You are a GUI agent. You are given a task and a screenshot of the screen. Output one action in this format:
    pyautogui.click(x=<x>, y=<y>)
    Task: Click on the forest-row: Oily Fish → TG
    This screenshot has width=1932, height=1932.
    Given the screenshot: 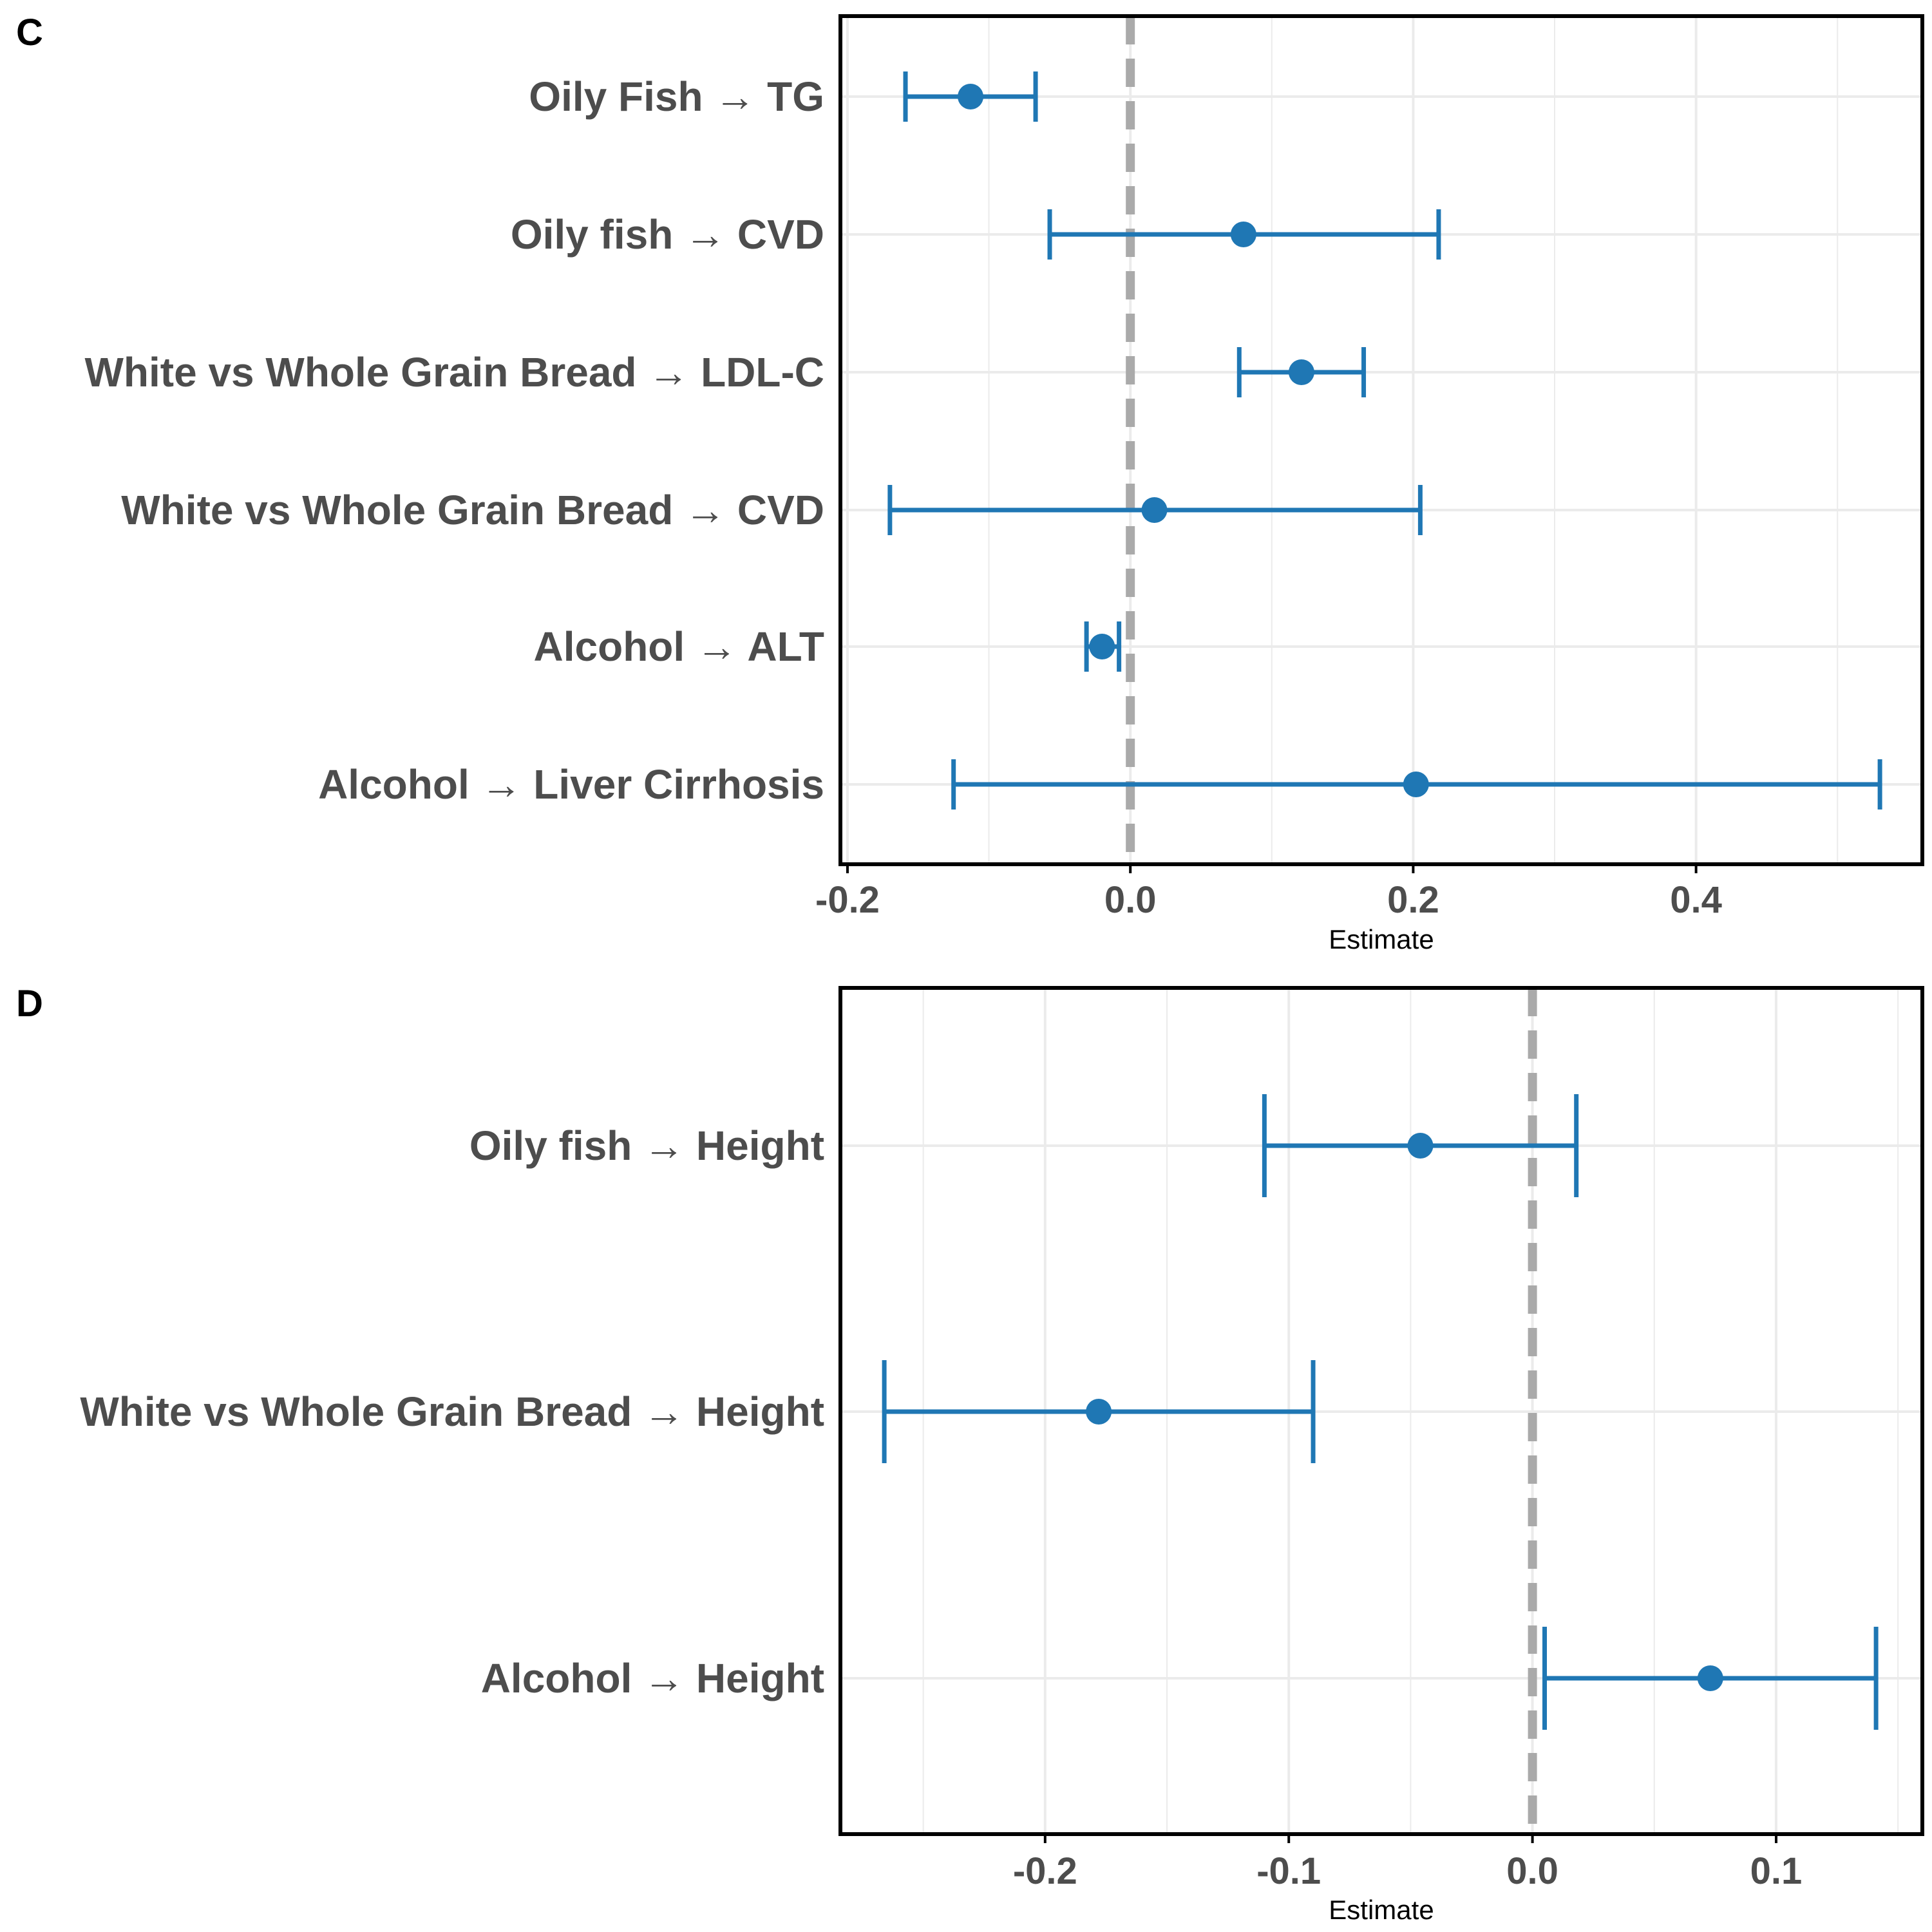 What is the action you would take?
    pyautogui.click(x=783, y=96)
    